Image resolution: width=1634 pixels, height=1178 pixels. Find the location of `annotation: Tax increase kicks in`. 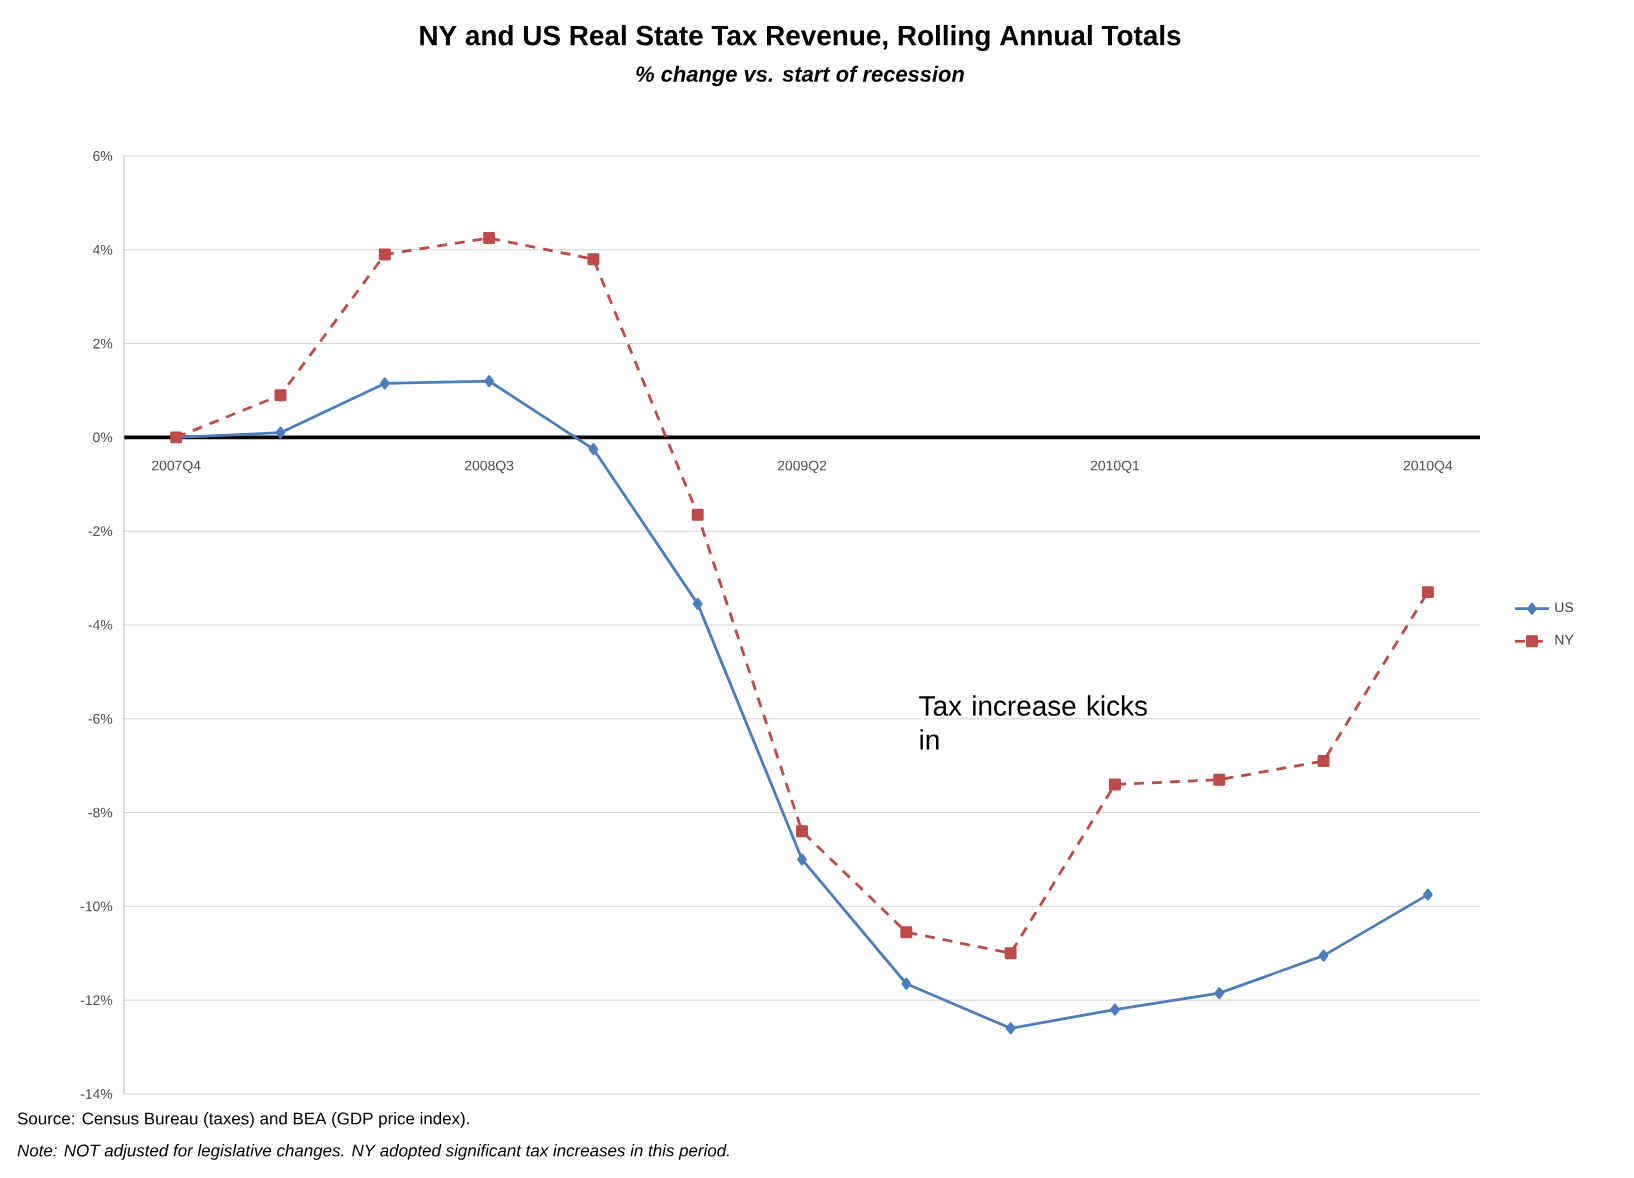

annotation: Tax increase kicks in is located at coordinates (1033, 722).